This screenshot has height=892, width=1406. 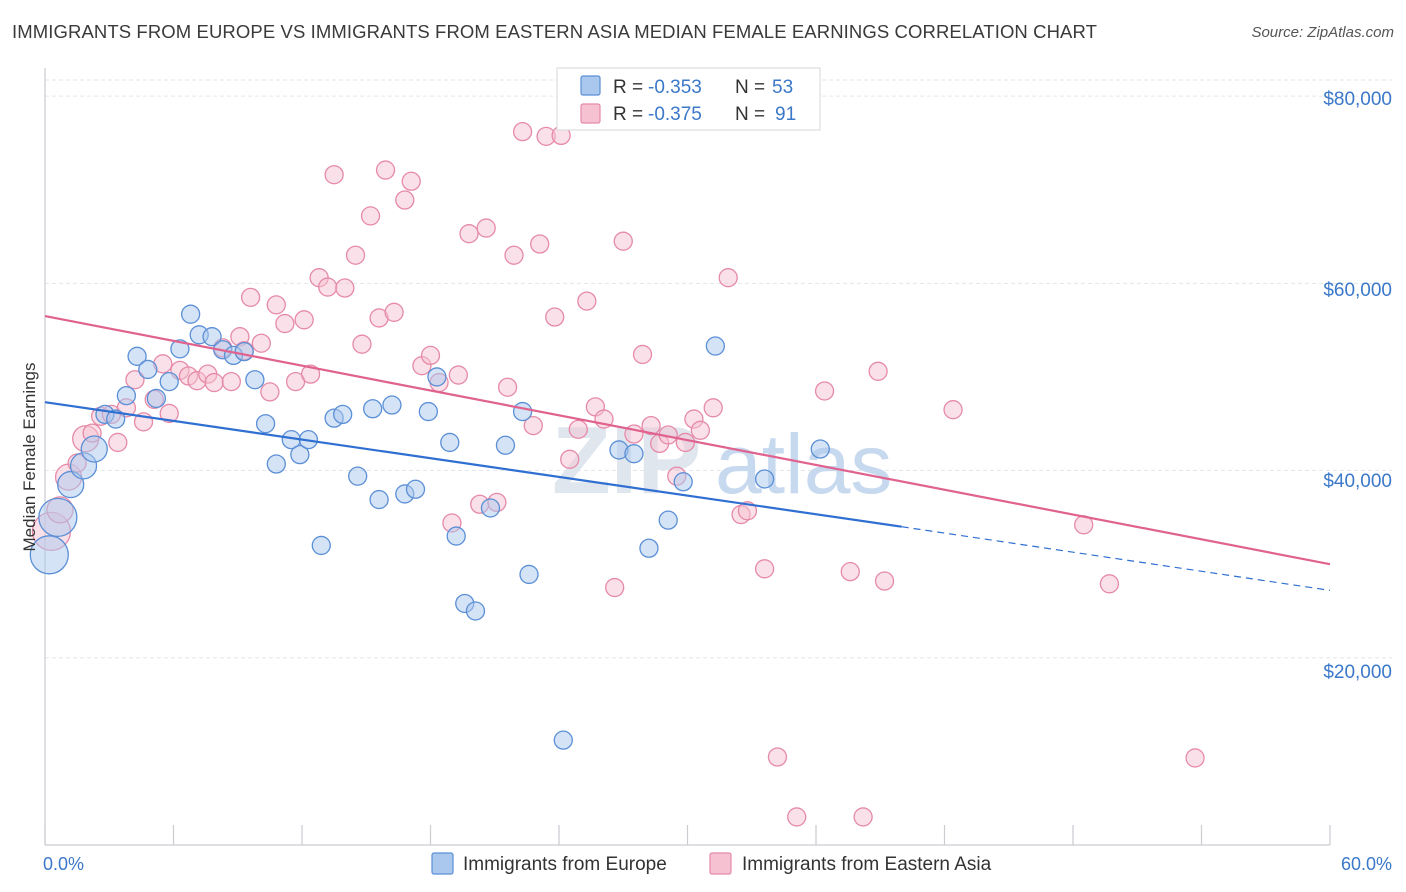 I want to click on legend-swatch-europe, so click(x=590, y=85).